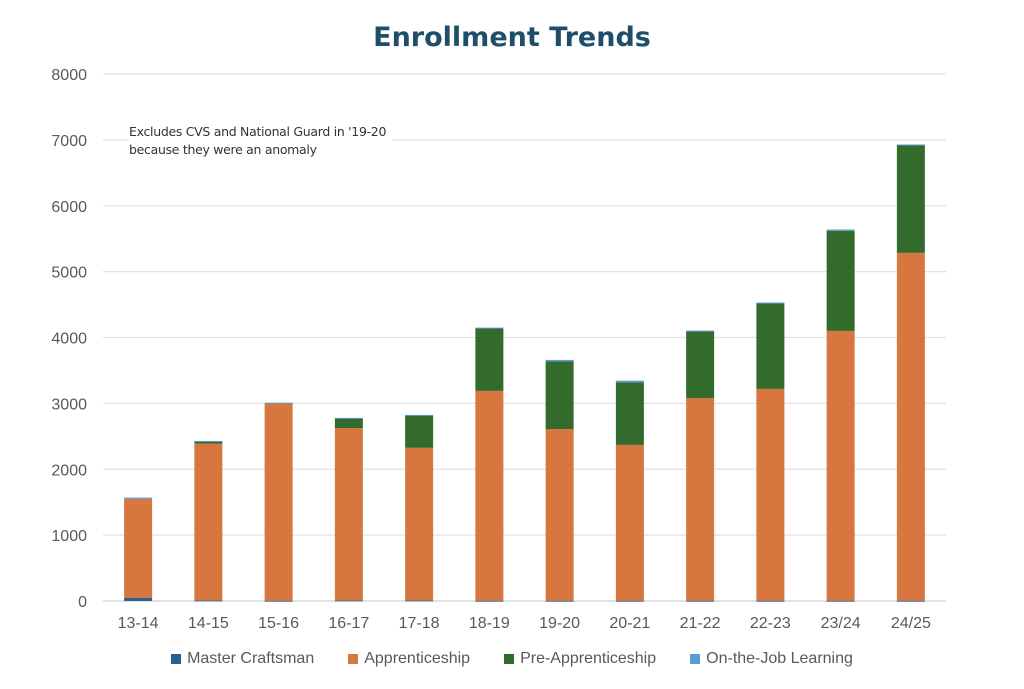 Image resolution: width=1024 pixels, height=689 pixels. Describe the element at coordinates (69, 75) in the screenshot. I see `y-tick-label: 8000` at that location.